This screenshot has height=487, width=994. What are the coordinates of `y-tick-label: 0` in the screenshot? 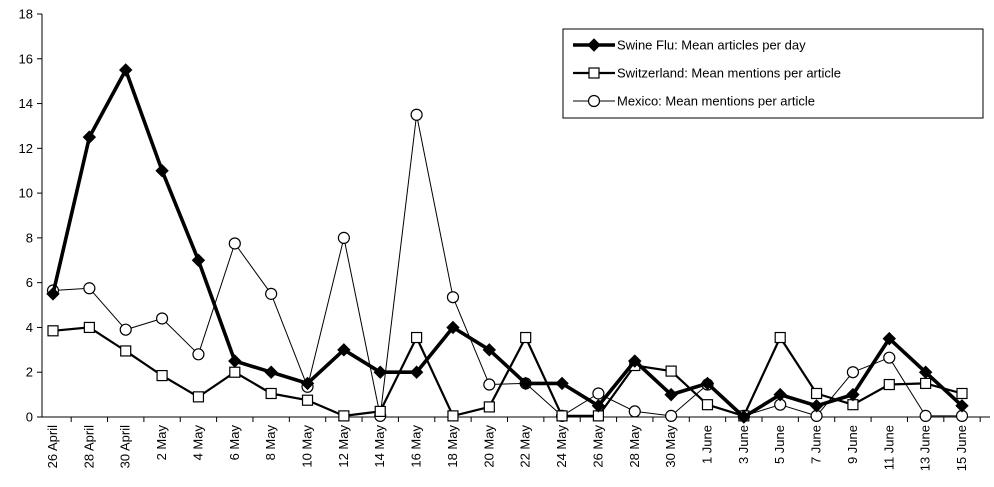 It's located at (29, 417).